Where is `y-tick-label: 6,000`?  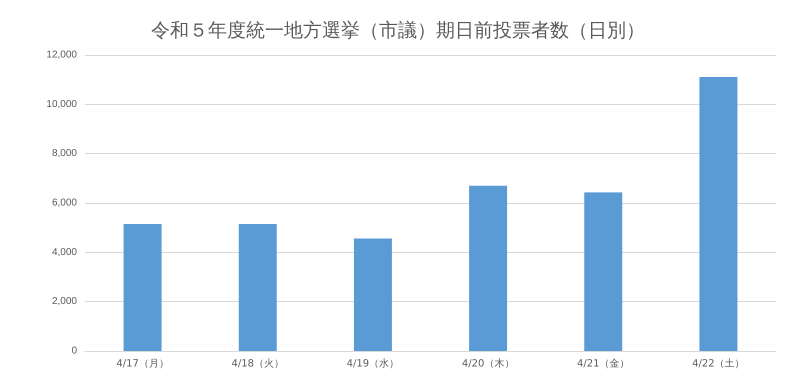 y-tick-label: 6,000 is located at coordinates (65, 203).